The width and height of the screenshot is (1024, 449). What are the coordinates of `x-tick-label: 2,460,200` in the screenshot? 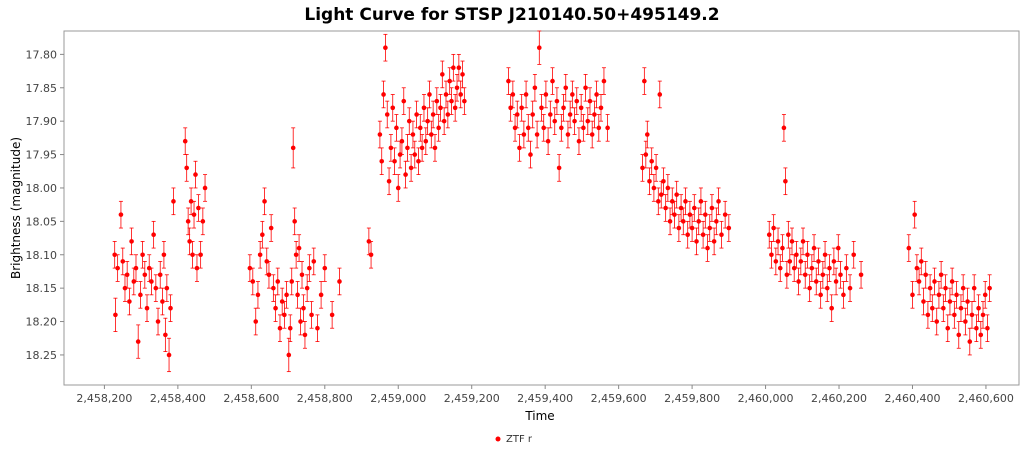 It's located at (839, 398).